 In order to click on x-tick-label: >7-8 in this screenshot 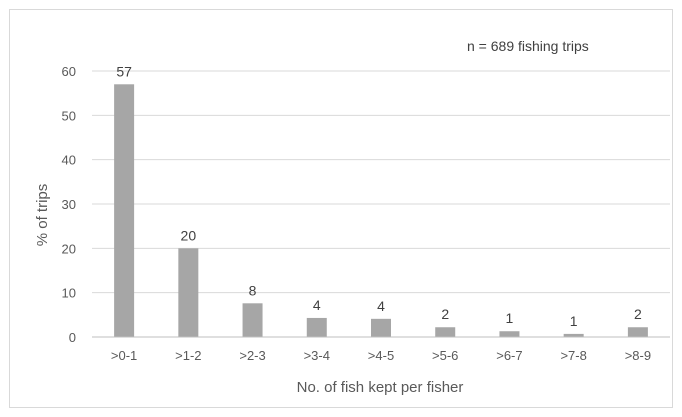, I will do `click(573, 355)`.